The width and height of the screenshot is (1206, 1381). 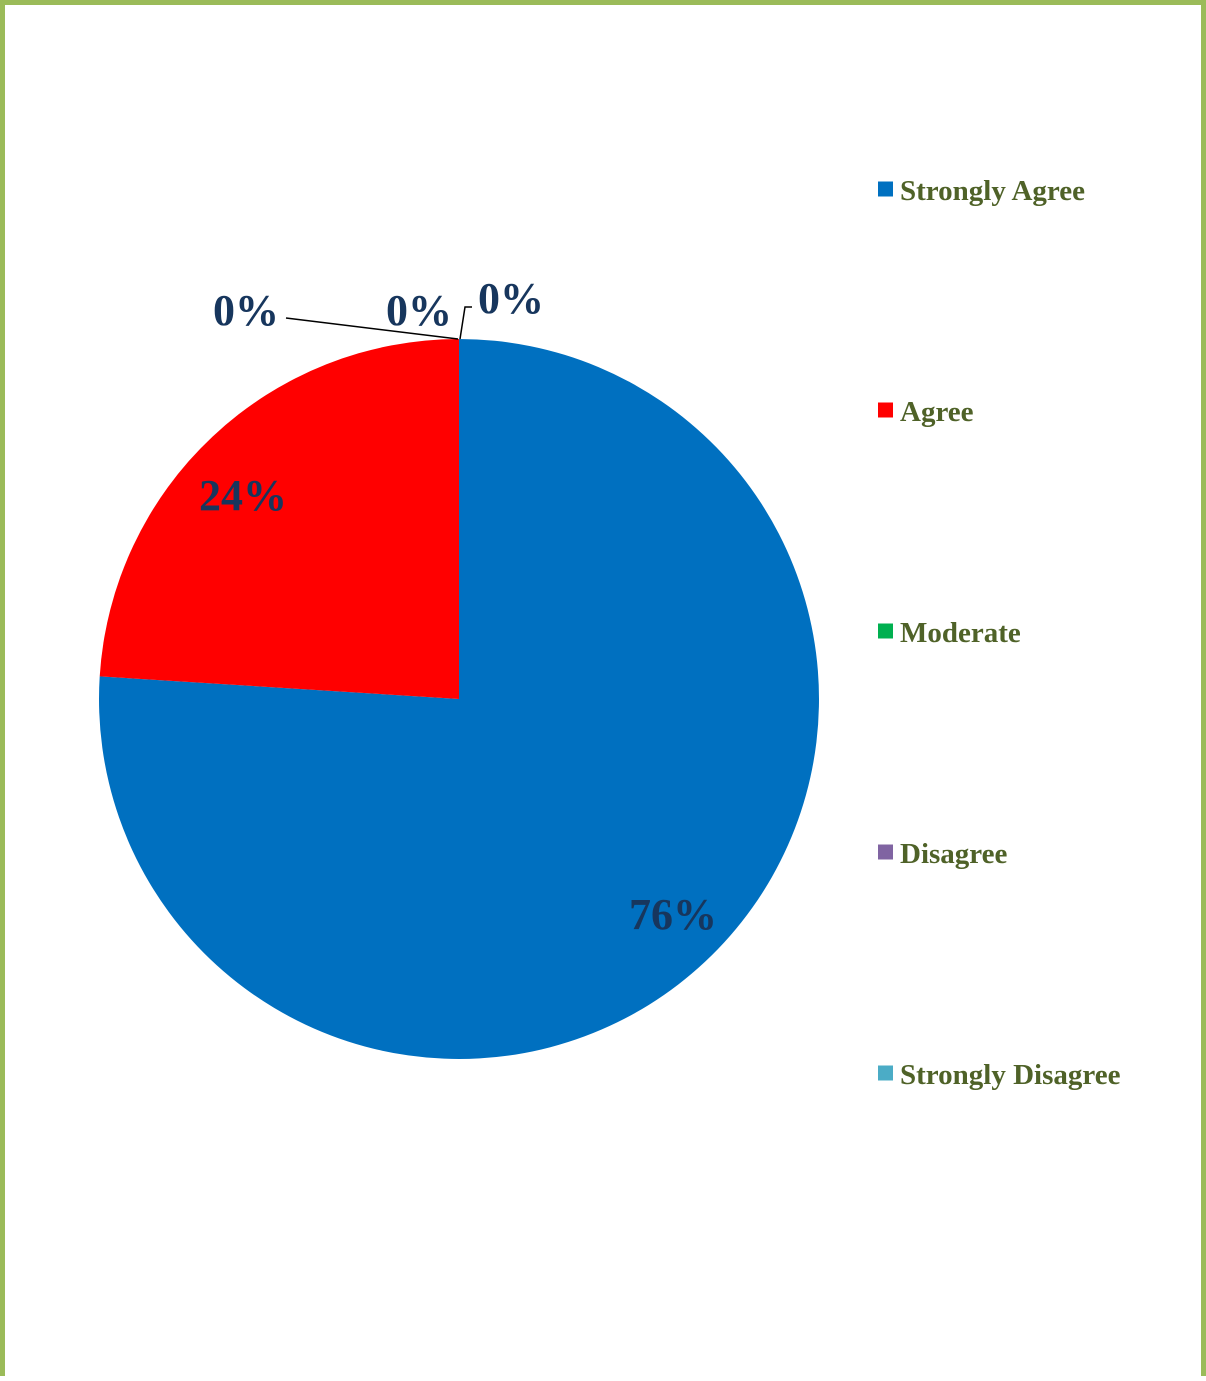 I want to click on label-leader-lines, so click(x=378, y=323).